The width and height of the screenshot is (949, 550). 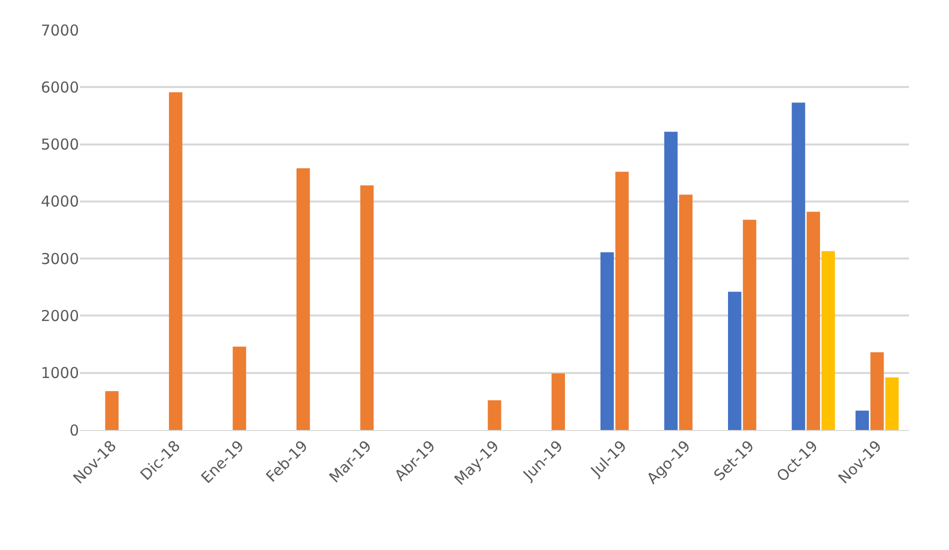 What do you see at coordinates (59, 373) in the screenshot?
I see `y-tick-label: 1000` at bounding box center [59, 373].